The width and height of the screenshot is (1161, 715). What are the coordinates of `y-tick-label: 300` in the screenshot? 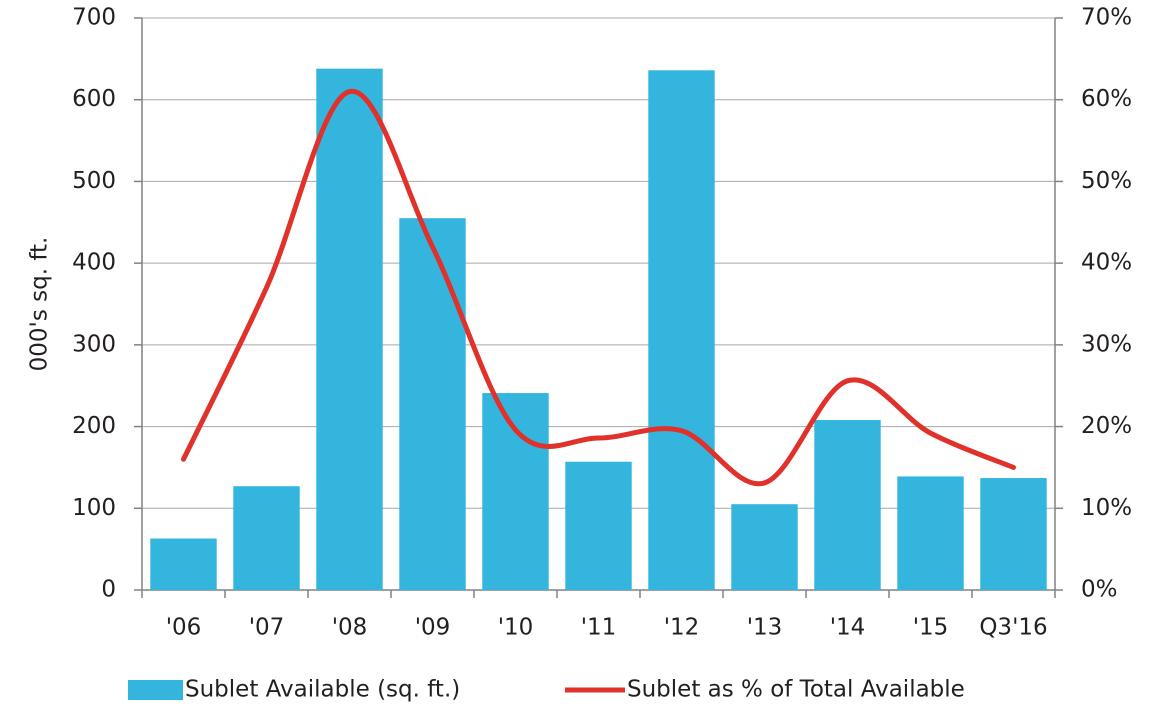 It's located at (94, 344).